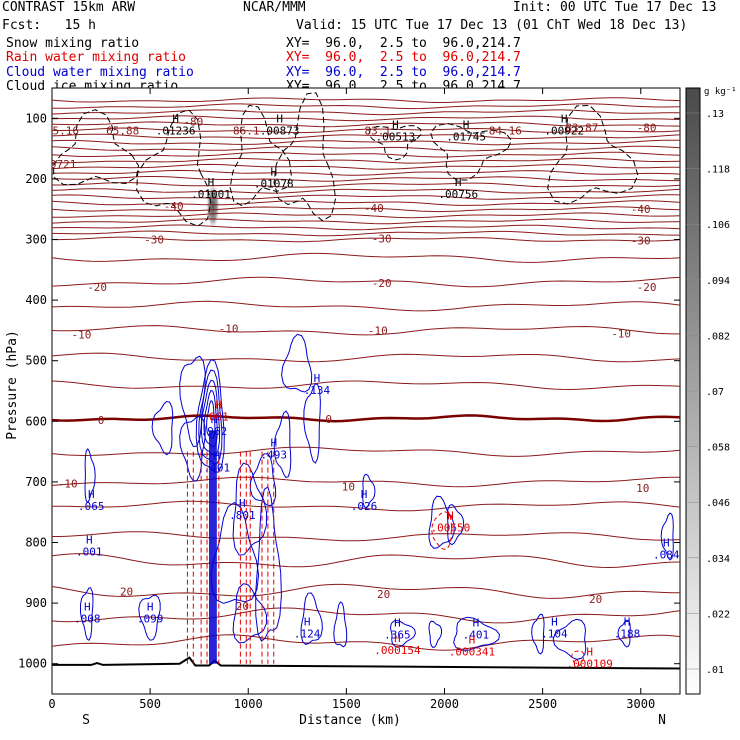  What do you see at coordinates (91, 506) in the screenshot?
I see `max-value-label: .065` at bounding box center [91, 506].